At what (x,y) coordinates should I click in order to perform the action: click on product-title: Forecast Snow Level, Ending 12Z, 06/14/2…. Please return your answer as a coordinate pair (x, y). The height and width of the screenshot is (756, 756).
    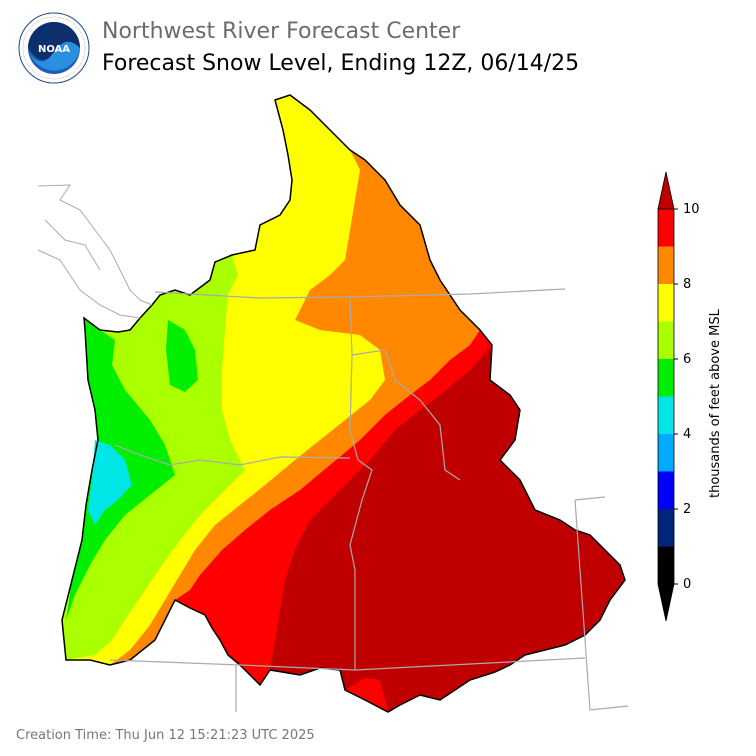
    Looking at the image, I should click on (341, 63).